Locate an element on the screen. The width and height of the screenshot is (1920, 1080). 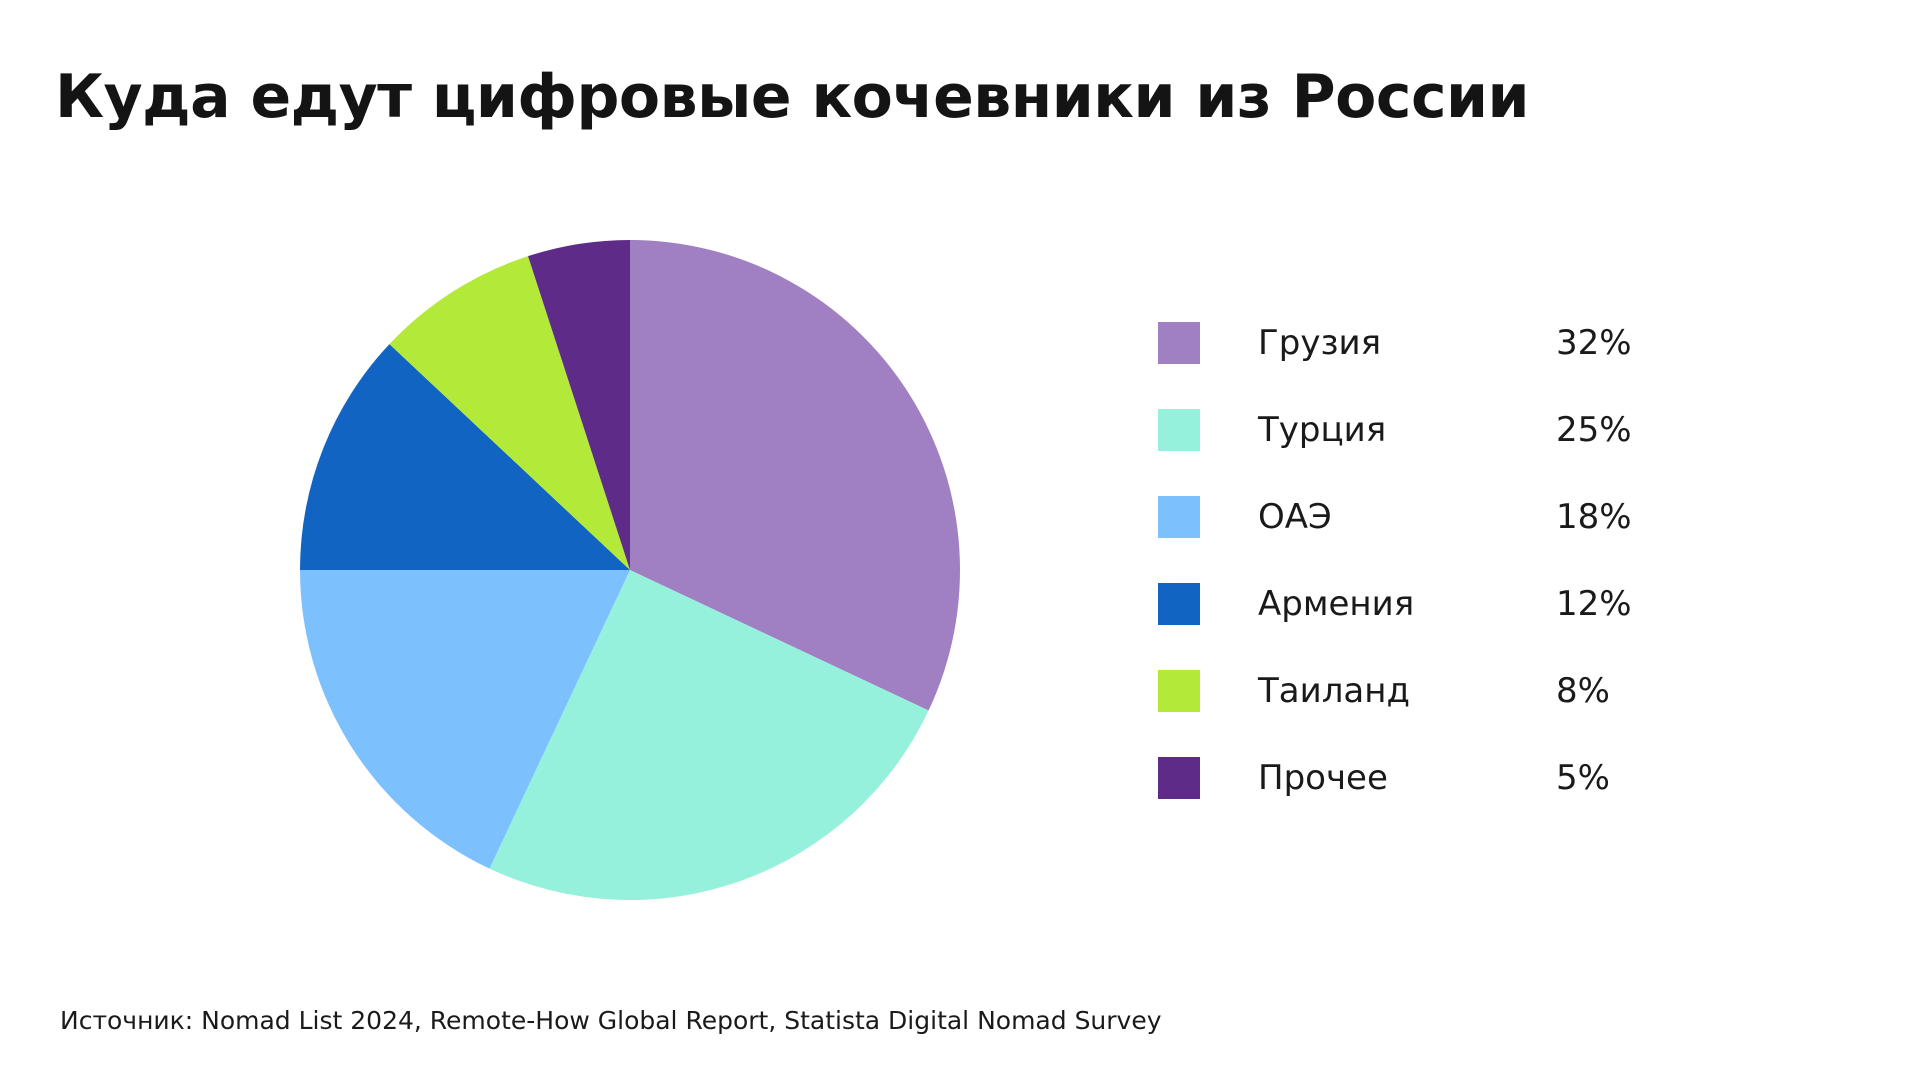
legend-item: ОАЭ 18% is located at coordinates (1438, 517).